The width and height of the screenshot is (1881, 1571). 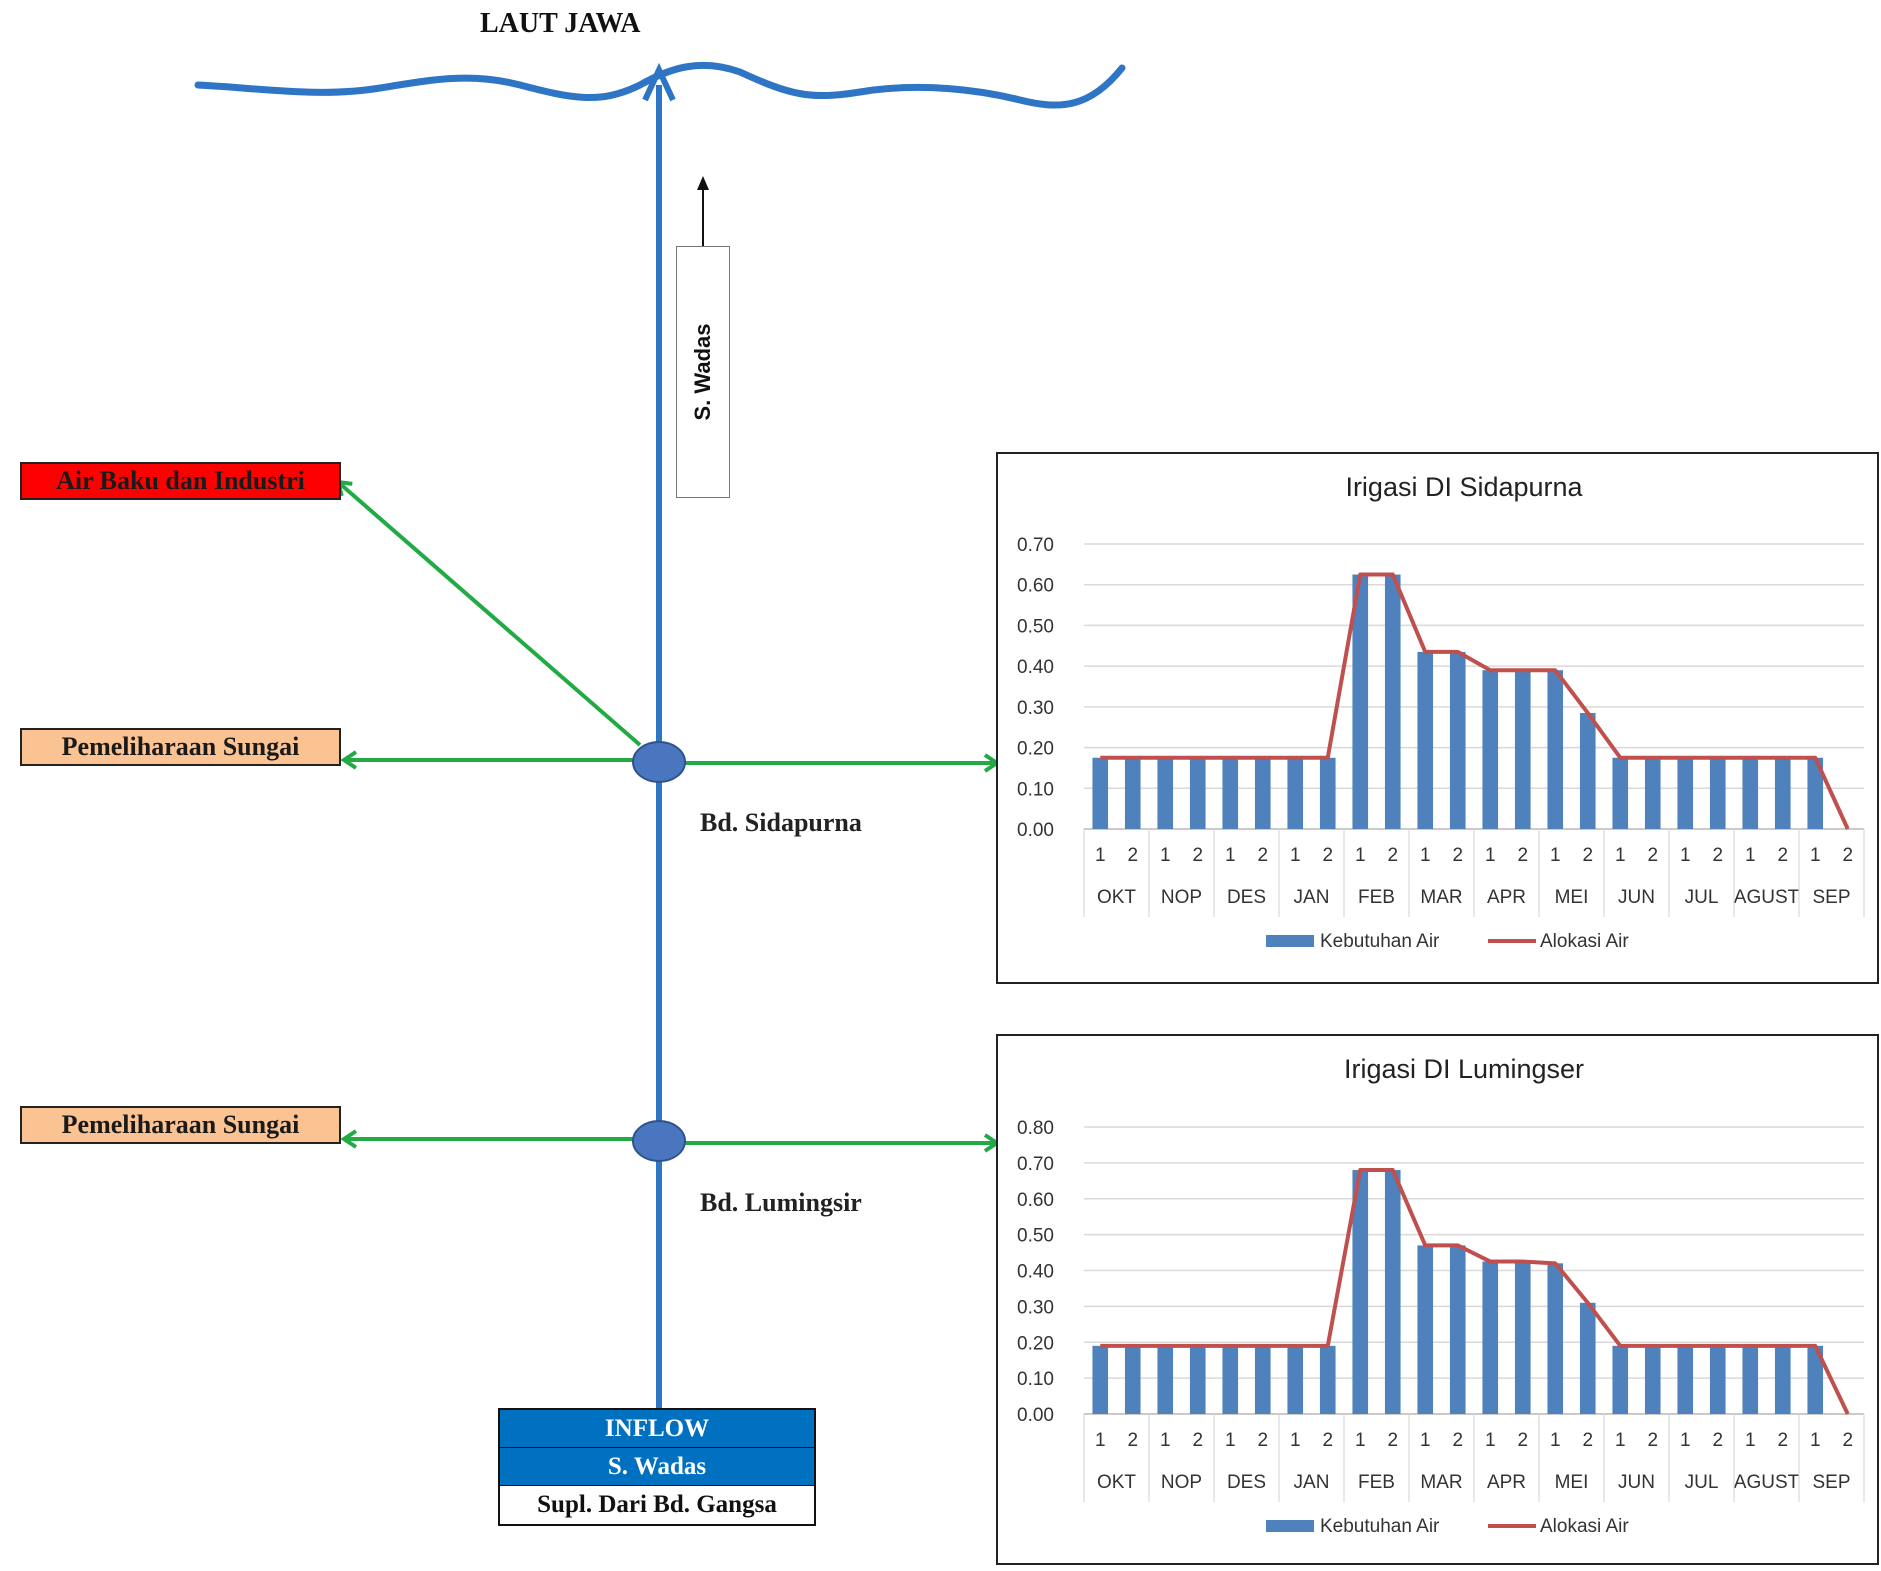 I want to click on inflow-supply: Supl. Dari Bd. Gangsa, so click(x=657, y=1505).